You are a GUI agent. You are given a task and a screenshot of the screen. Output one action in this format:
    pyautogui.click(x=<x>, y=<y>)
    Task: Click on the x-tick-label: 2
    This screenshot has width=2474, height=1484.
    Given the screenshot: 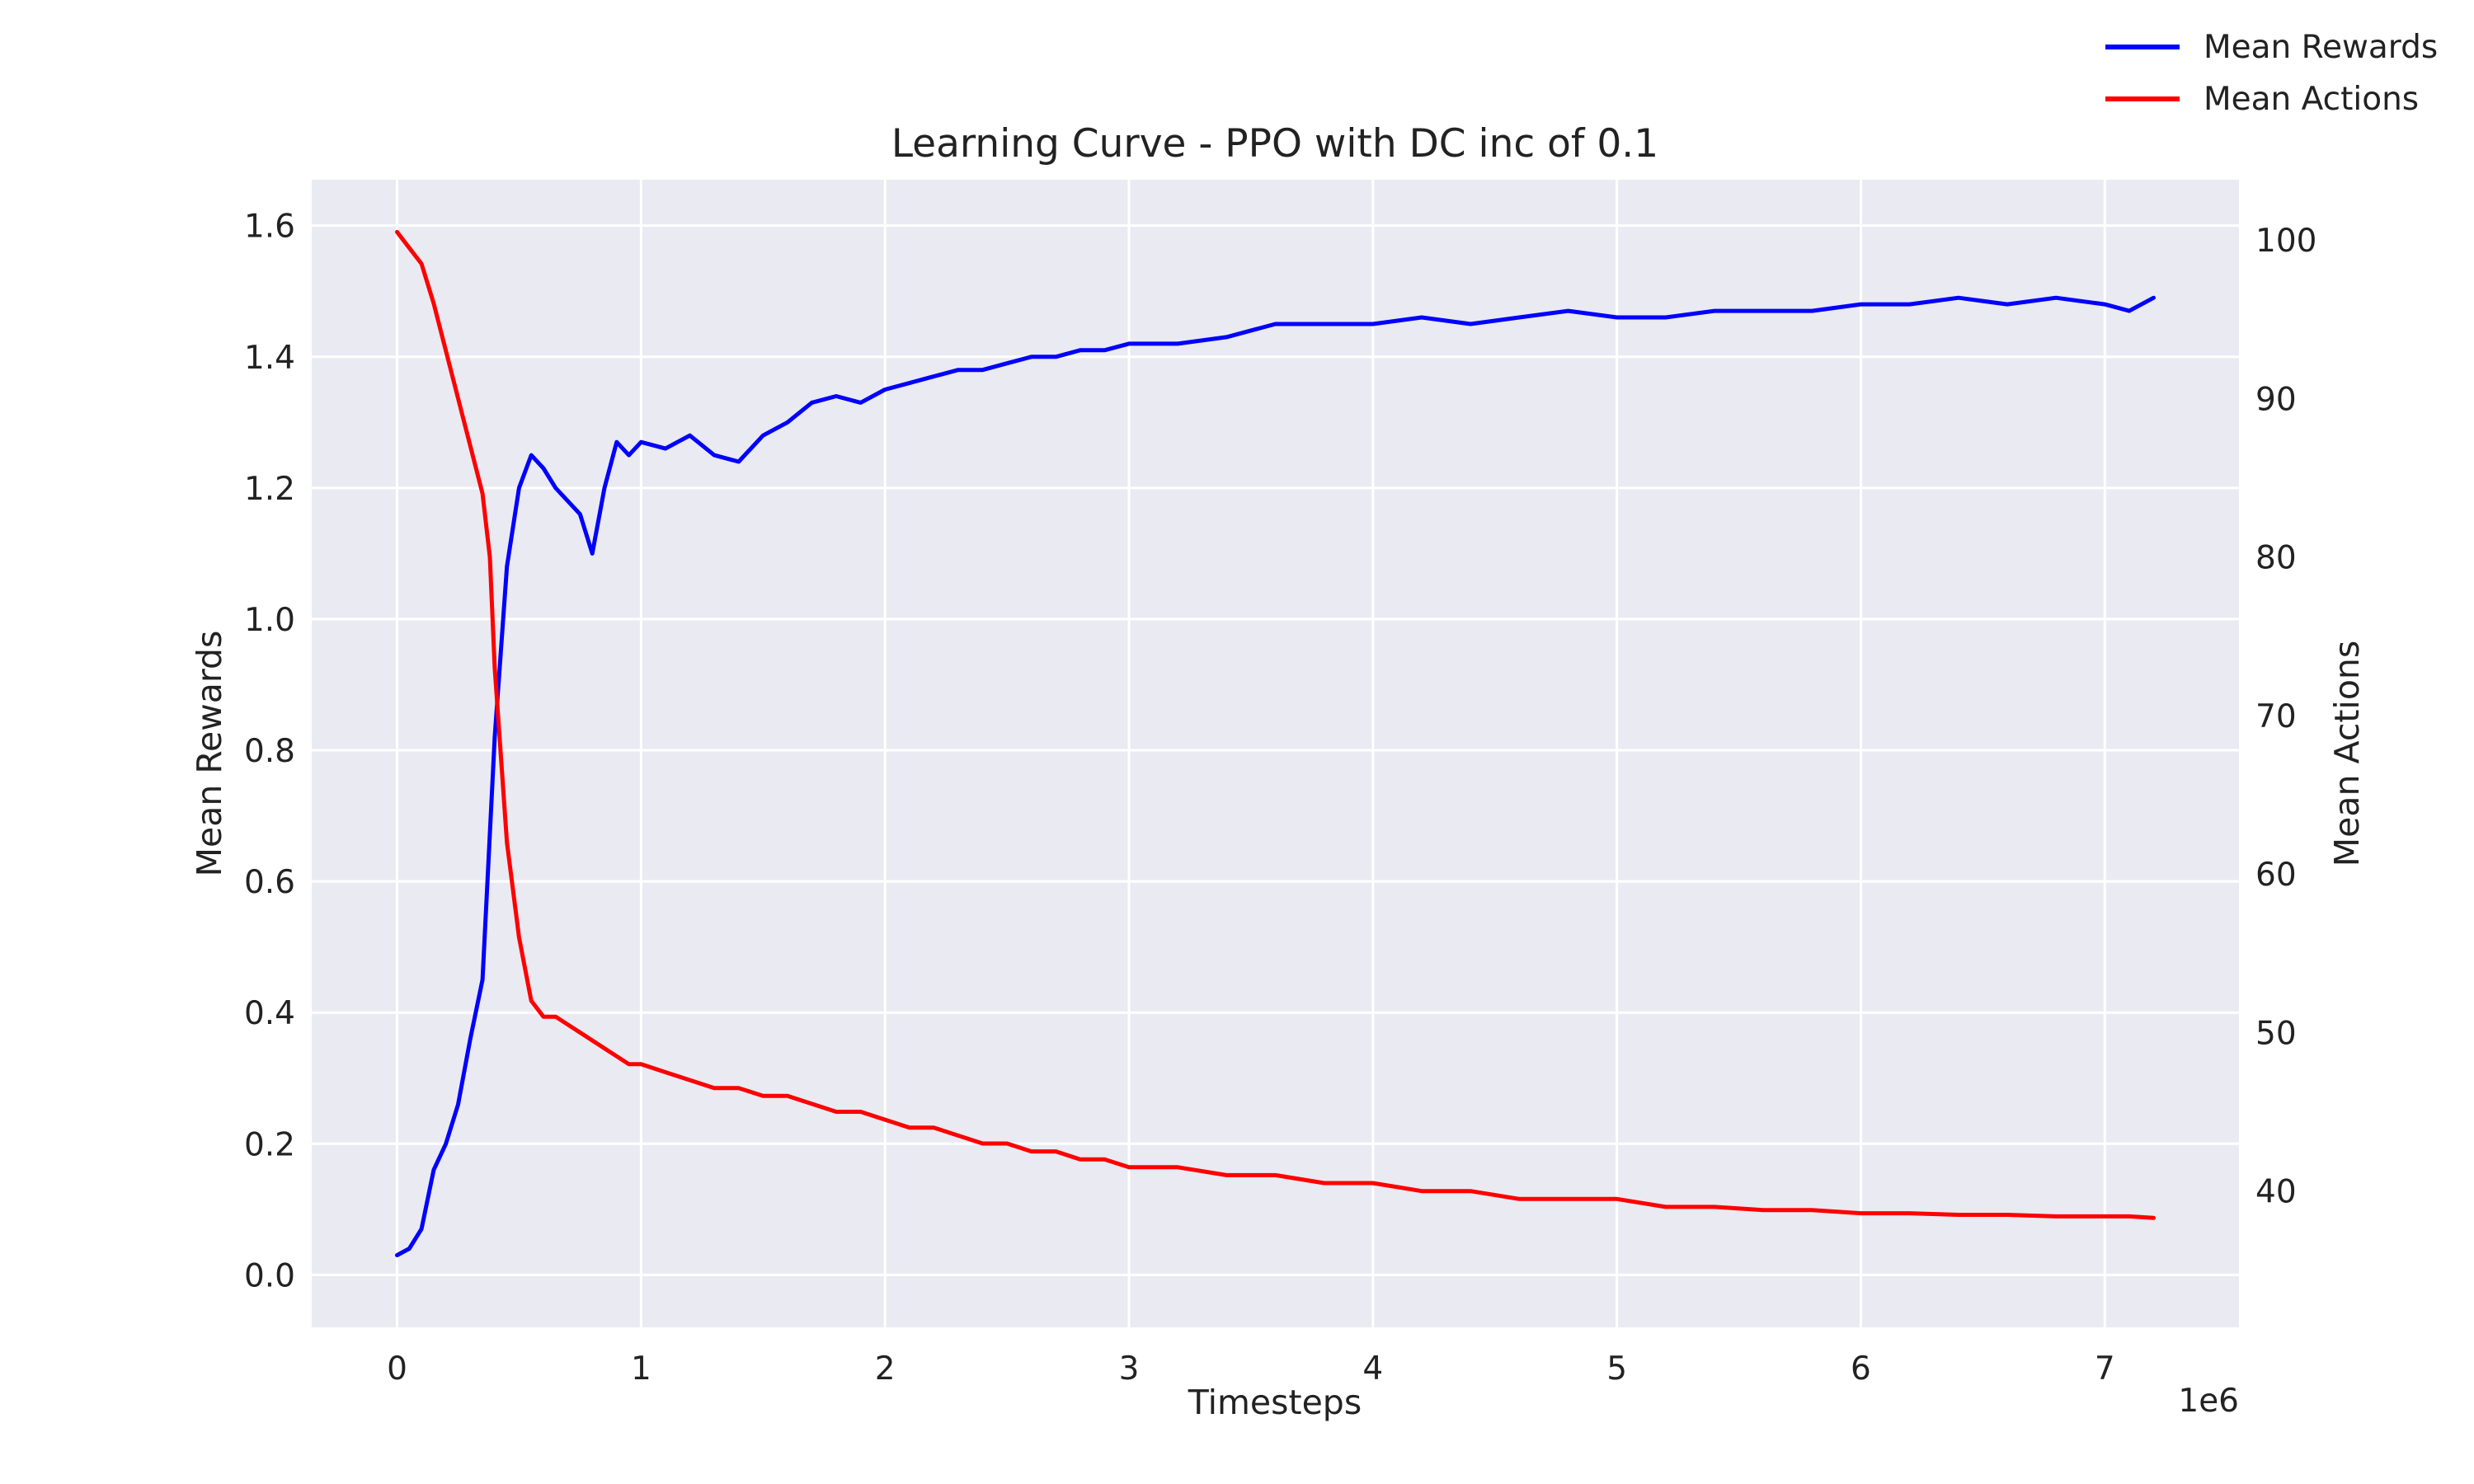 What is the action you would take?
    pyautogui.click(x=885, y=1369)
    